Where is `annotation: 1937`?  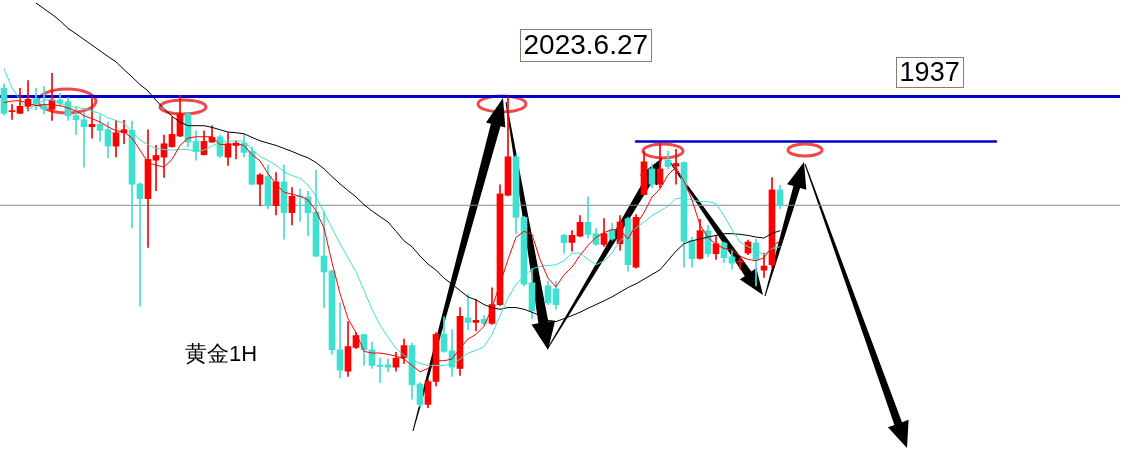
annotation: 1937 is located at coordinates (929, 72).